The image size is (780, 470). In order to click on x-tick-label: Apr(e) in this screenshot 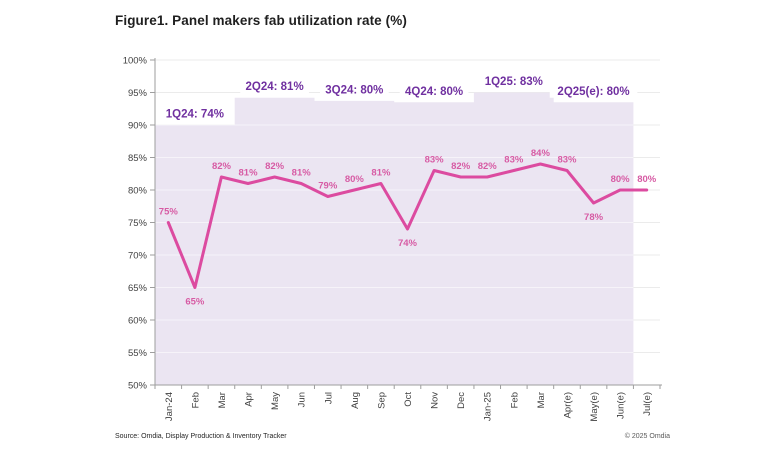, I will do `click(567, 405)`.